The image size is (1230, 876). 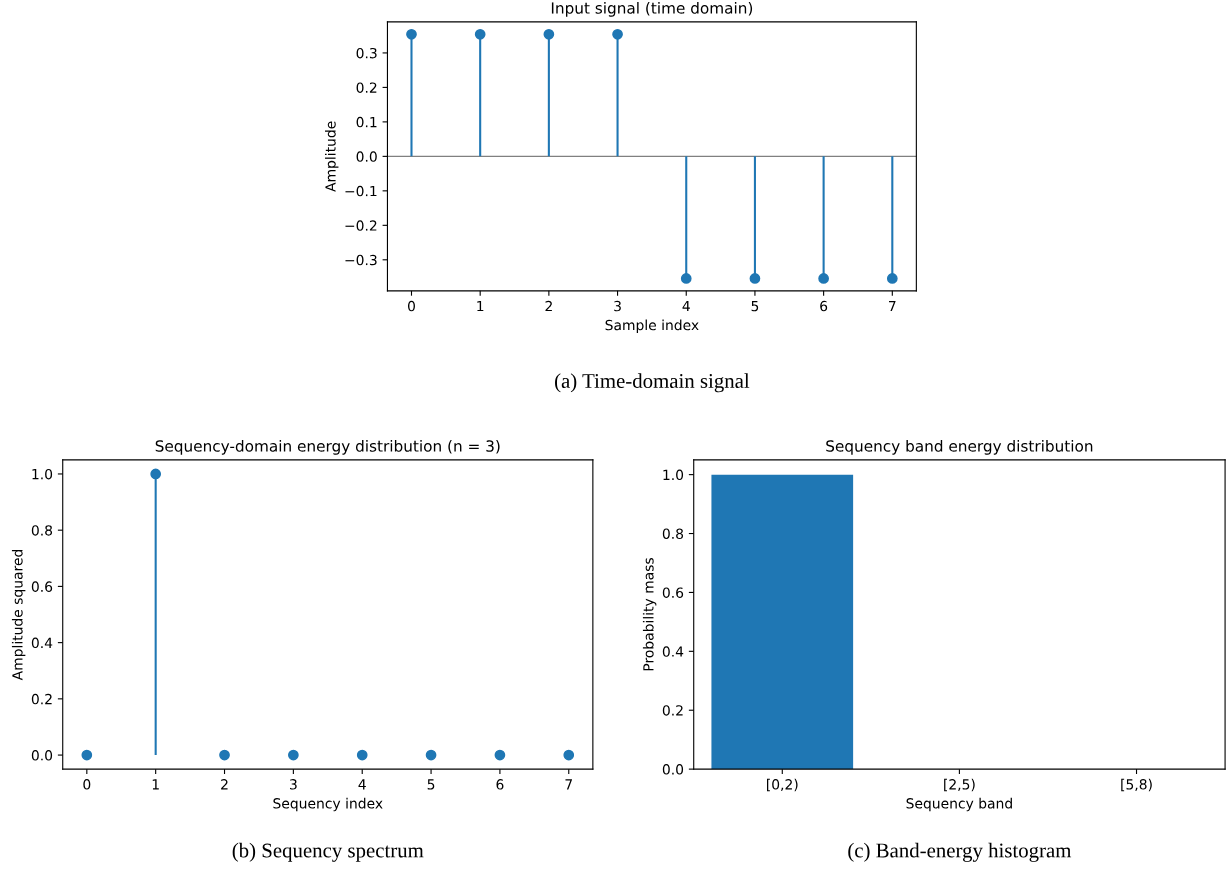 What do you see at coordinates (332, 156) in the screenshot?
I see `y-axis-title: Amplitude` at bounding box center [332, 156].